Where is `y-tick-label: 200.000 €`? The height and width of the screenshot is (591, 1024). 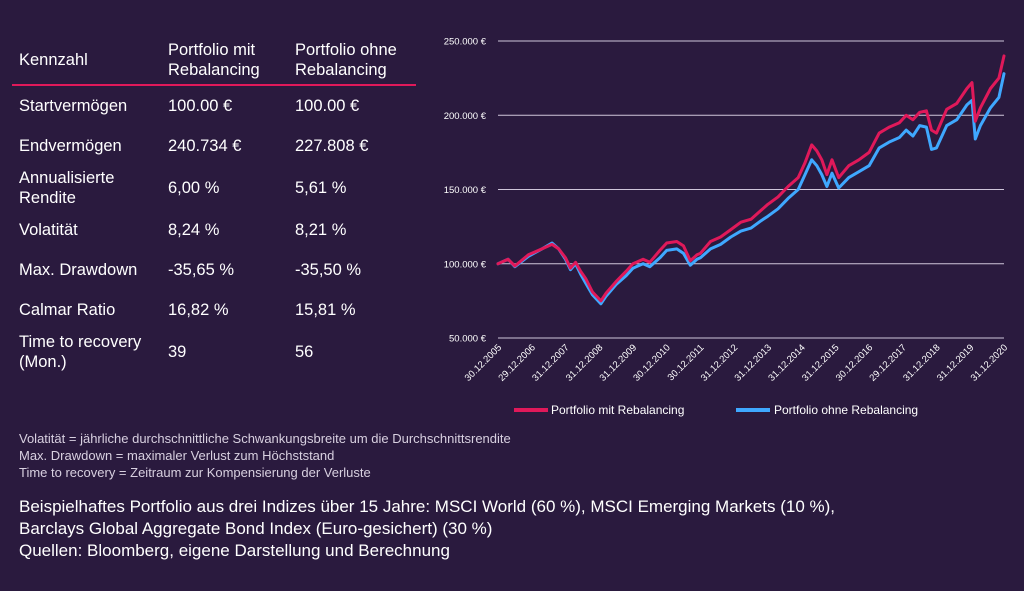 y-tick-label: 200.000 € is located at coordinates (465, 116).